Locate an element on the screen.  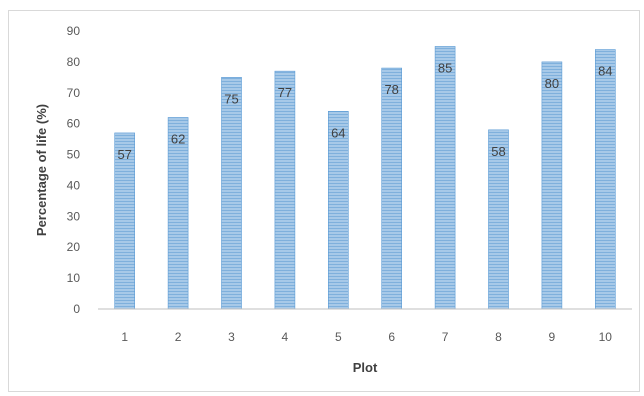
y-axis-ticks: 0 10 20 30 40 50 60 70 80 90 is located at coordinates (74, 170).